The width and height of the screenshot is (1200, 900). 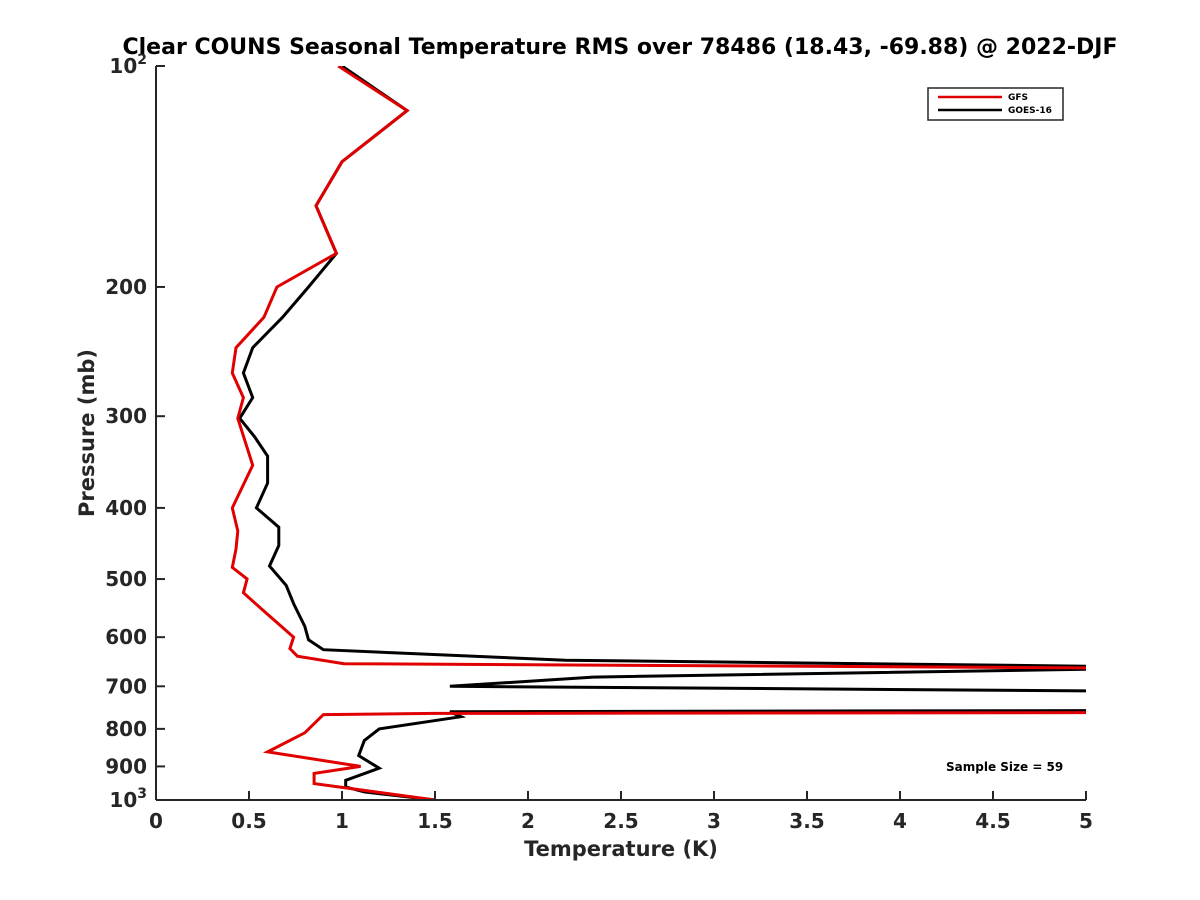 I want to click on legend: GFS GOES-16, so click(x=995, y=104).